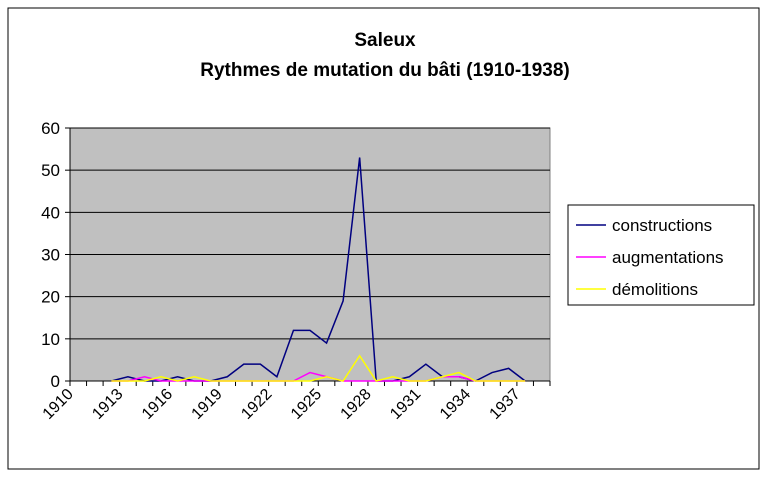  I want to click on y-tick-label: 30, so click(50, 255).